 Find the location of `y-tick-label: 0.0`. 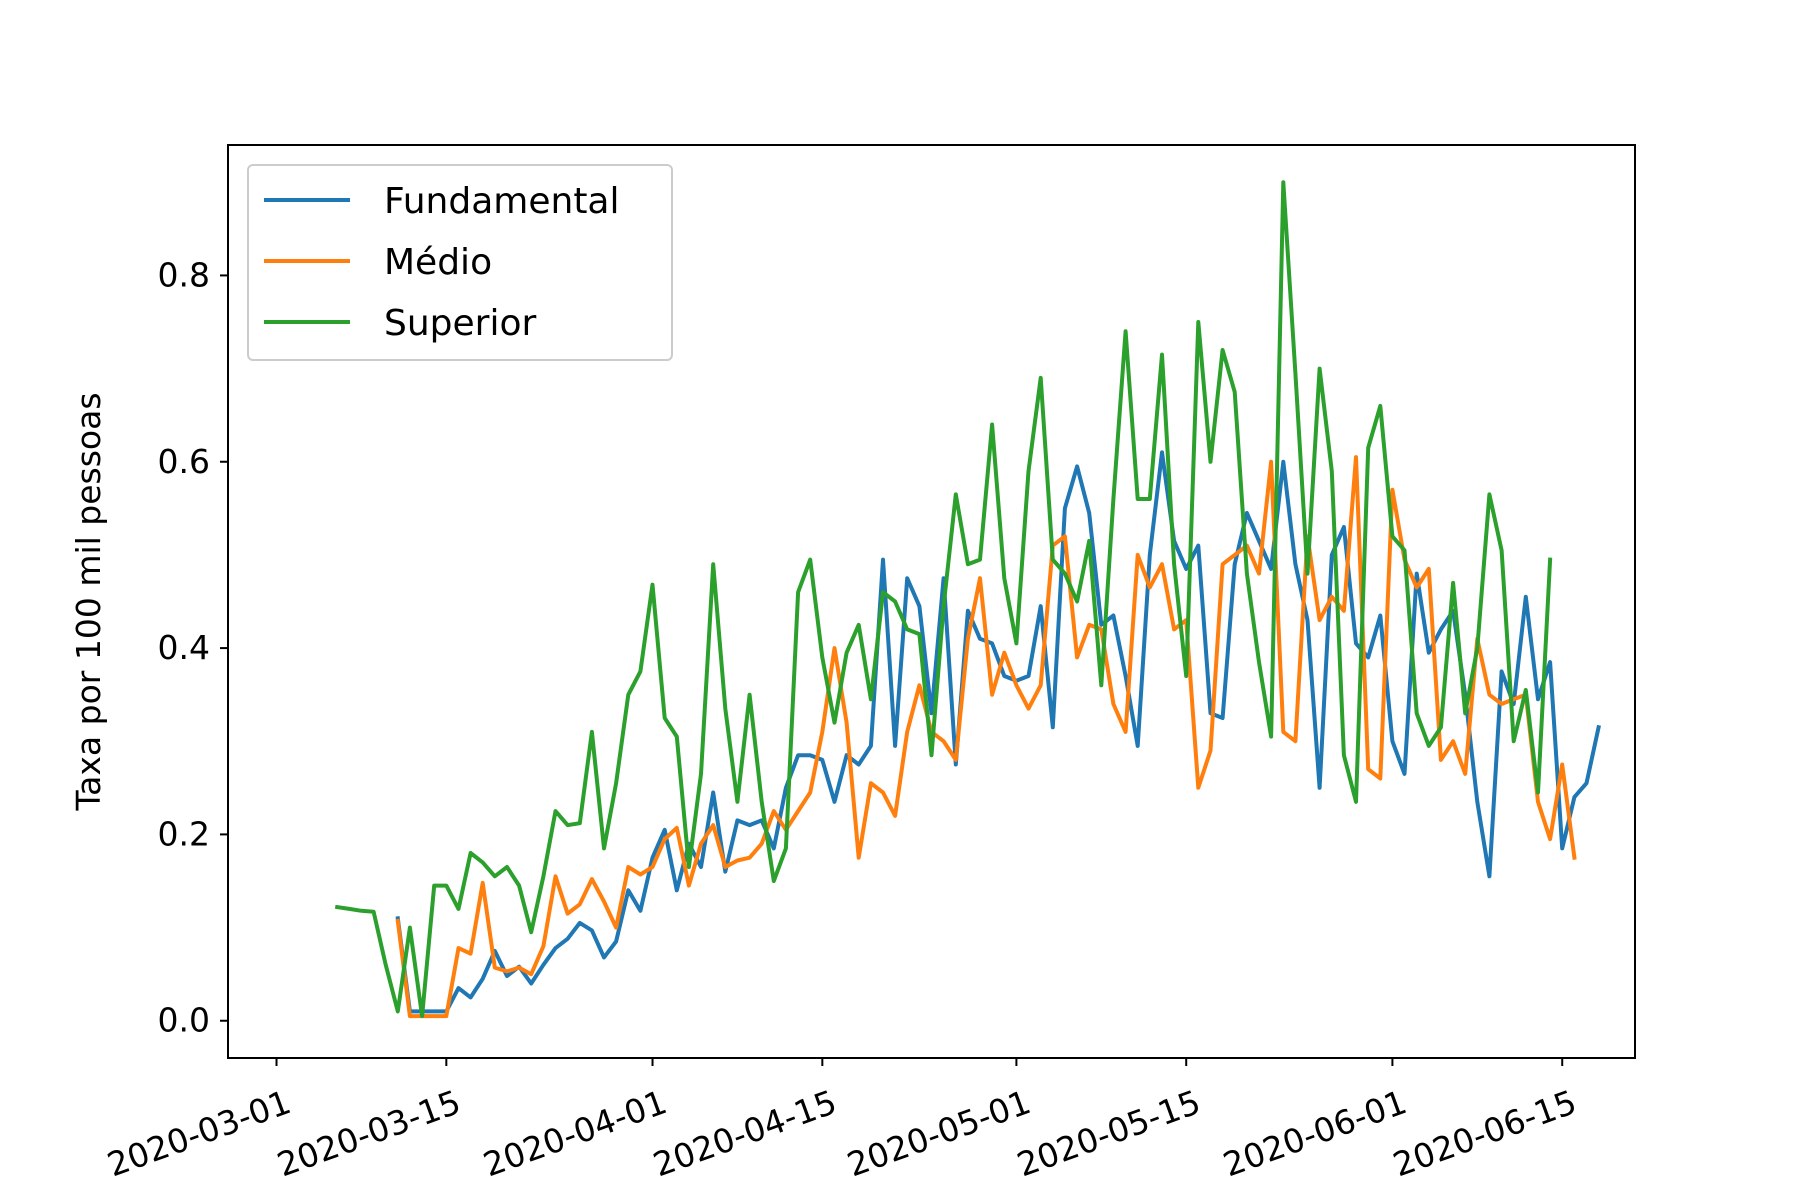

y-tick-label: 0.0 is located at coordinates (184, 1020).